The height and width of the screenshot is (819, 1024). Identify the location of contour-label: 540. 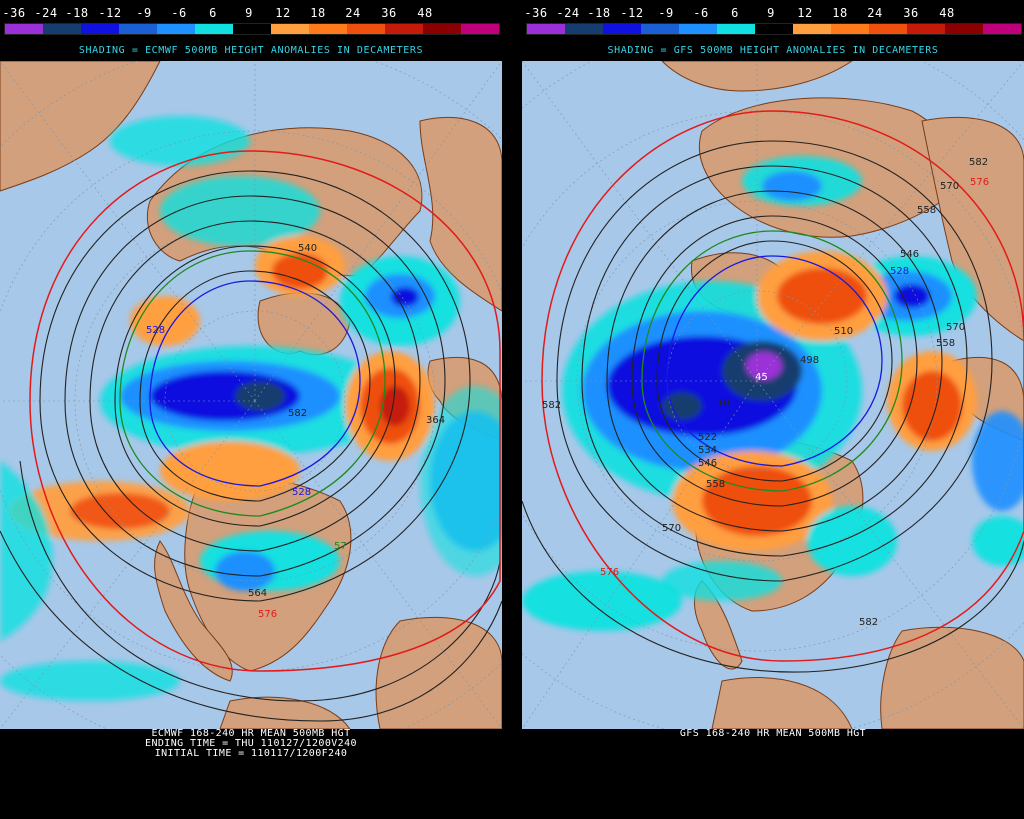
(307, 248).